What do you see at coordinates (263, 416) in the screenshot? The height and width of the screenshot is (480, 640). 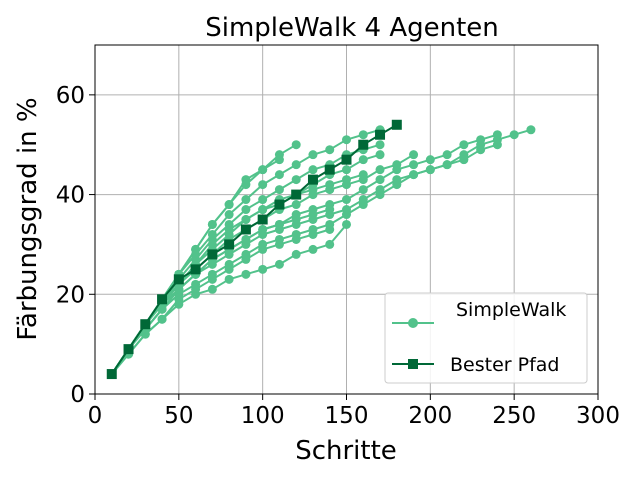 I see `x-tick-label: 100` at bounding box center [263, 416].